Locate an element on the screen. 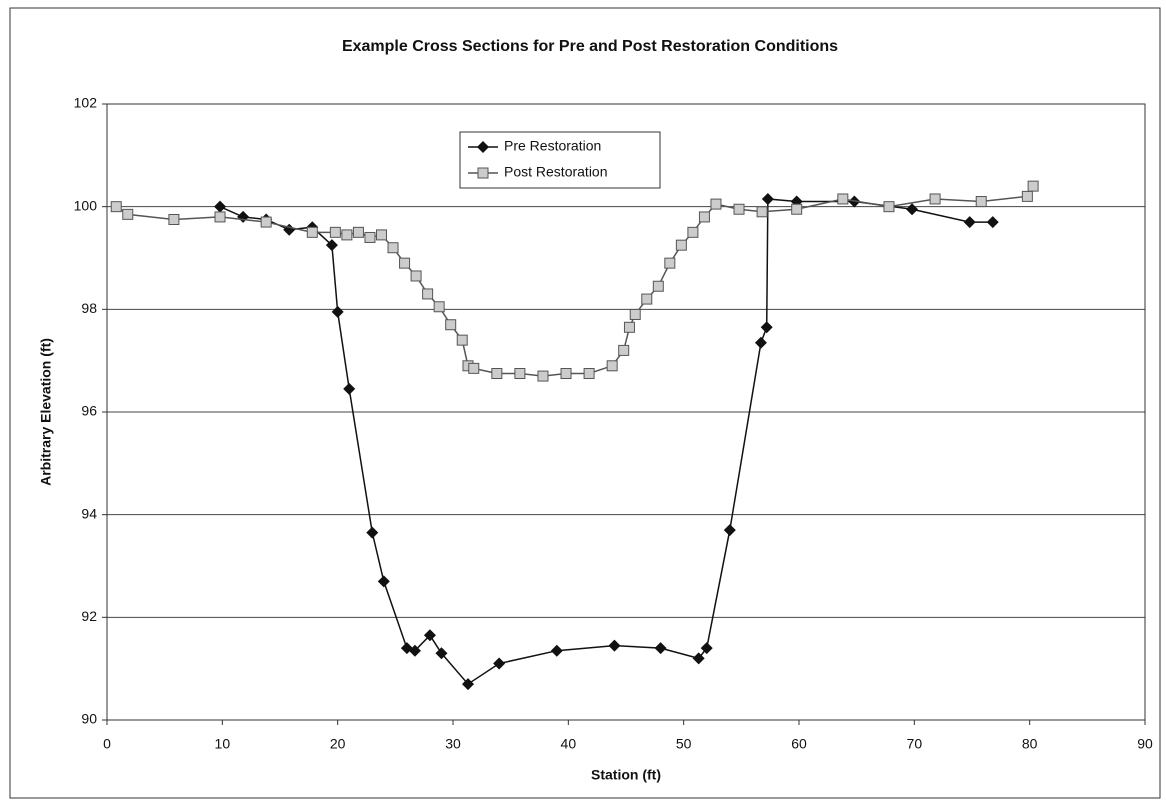 The image size is (1166, 806). y-tick-label: 90 is located at coordinates (89, 719).